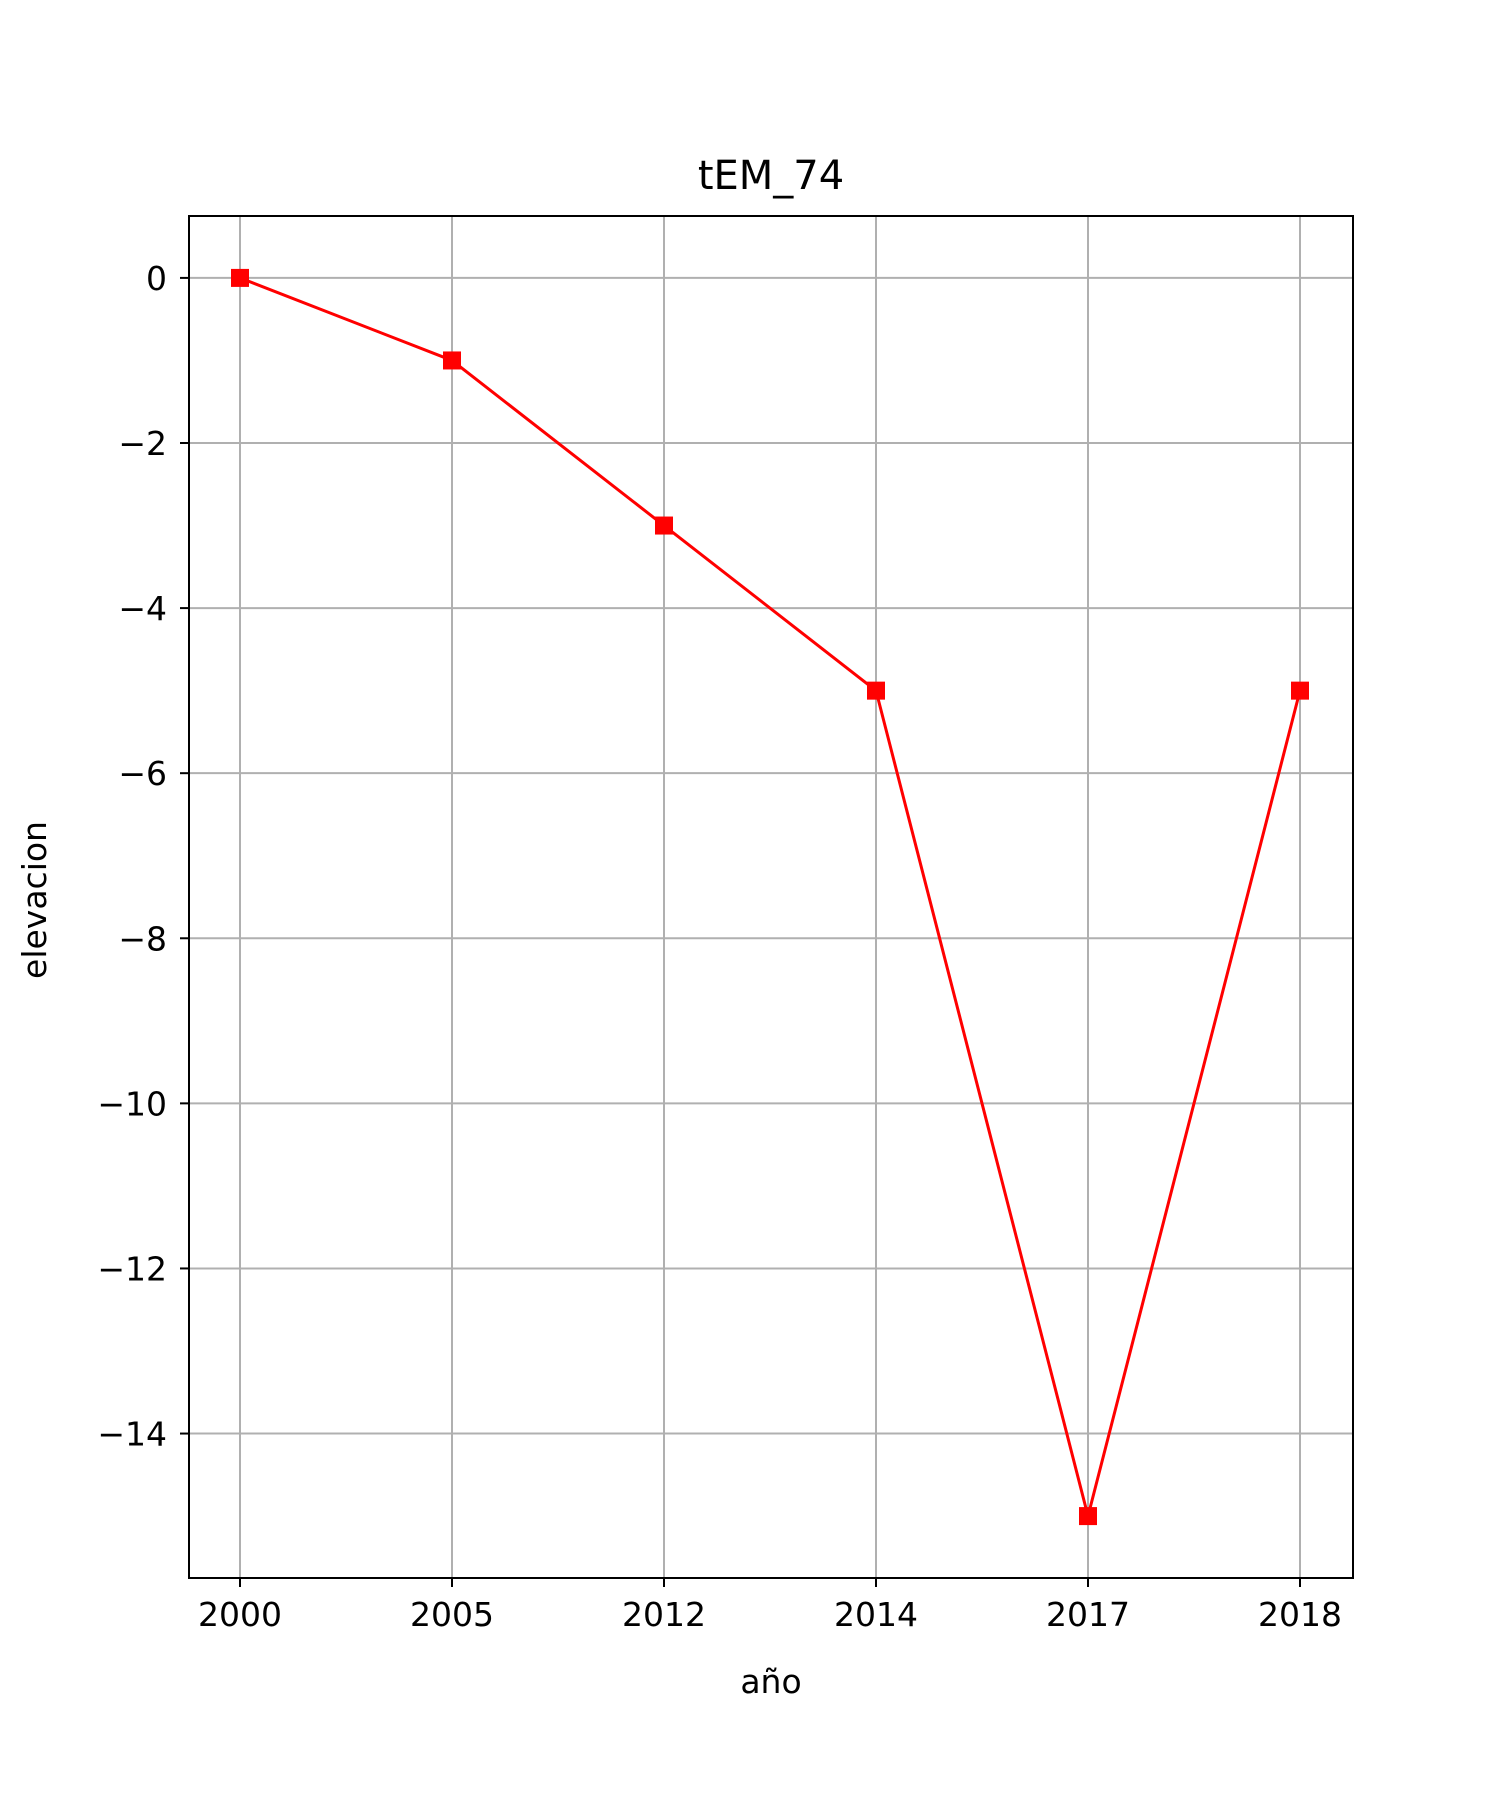 This screenshot has width=1500, height=1800. Describe the element at coordinates (770, 1681) in the screenshot. I see `x-axis-label: año` at that location.